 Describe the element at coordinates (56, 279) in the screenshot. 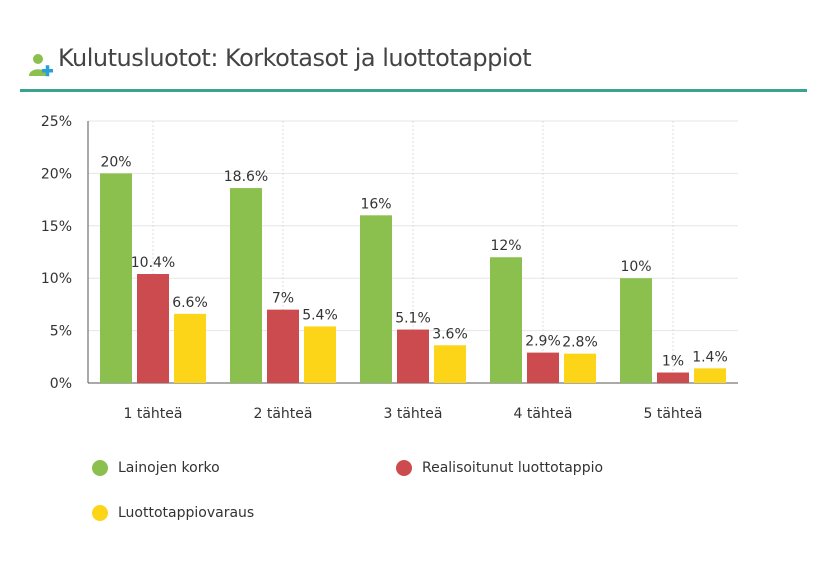

I see `y-tick-label: 10%` at that location.